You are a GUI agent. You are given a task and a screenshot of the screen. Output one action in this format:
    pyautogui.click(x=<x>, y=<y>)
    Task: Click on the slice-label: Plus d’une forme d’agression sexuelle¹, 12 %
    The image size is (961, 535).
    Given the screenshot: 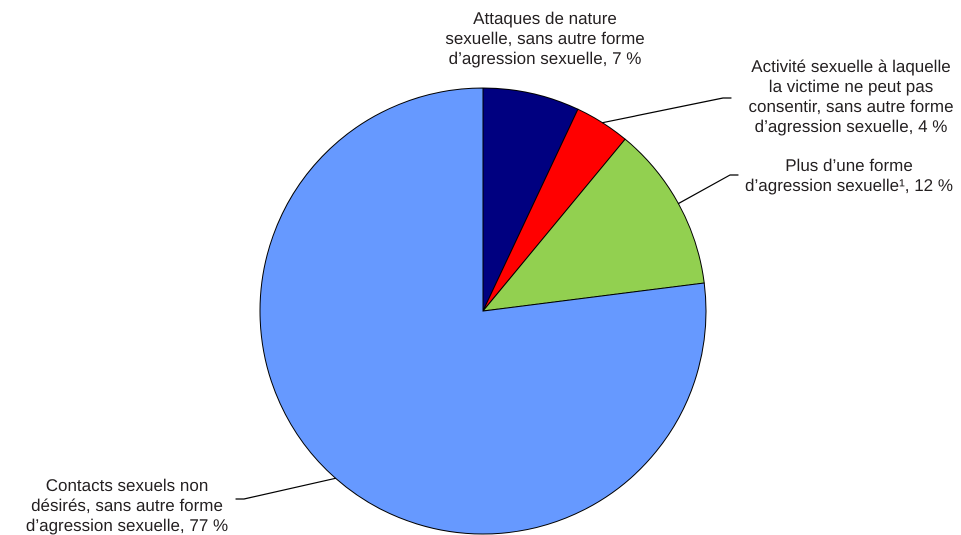 What is the action you would take?
    pyautogui.click(x=849, y=175)
    